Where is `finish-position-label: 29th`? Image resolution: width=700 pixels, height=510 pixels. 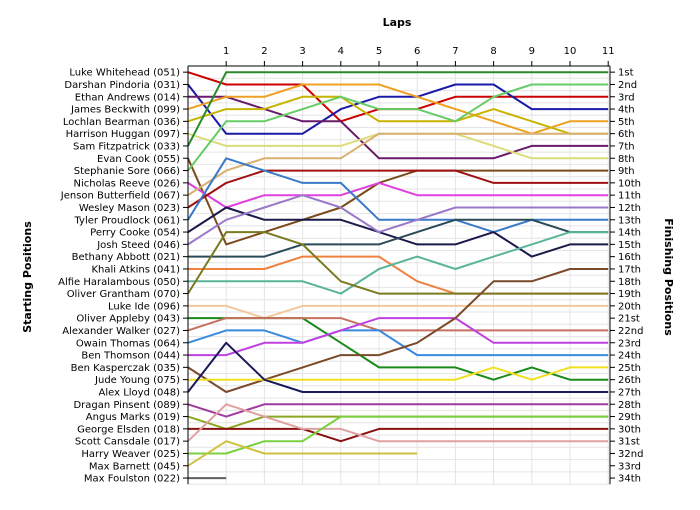 finish-position-label: 29th is located at coordinates (629, 417).